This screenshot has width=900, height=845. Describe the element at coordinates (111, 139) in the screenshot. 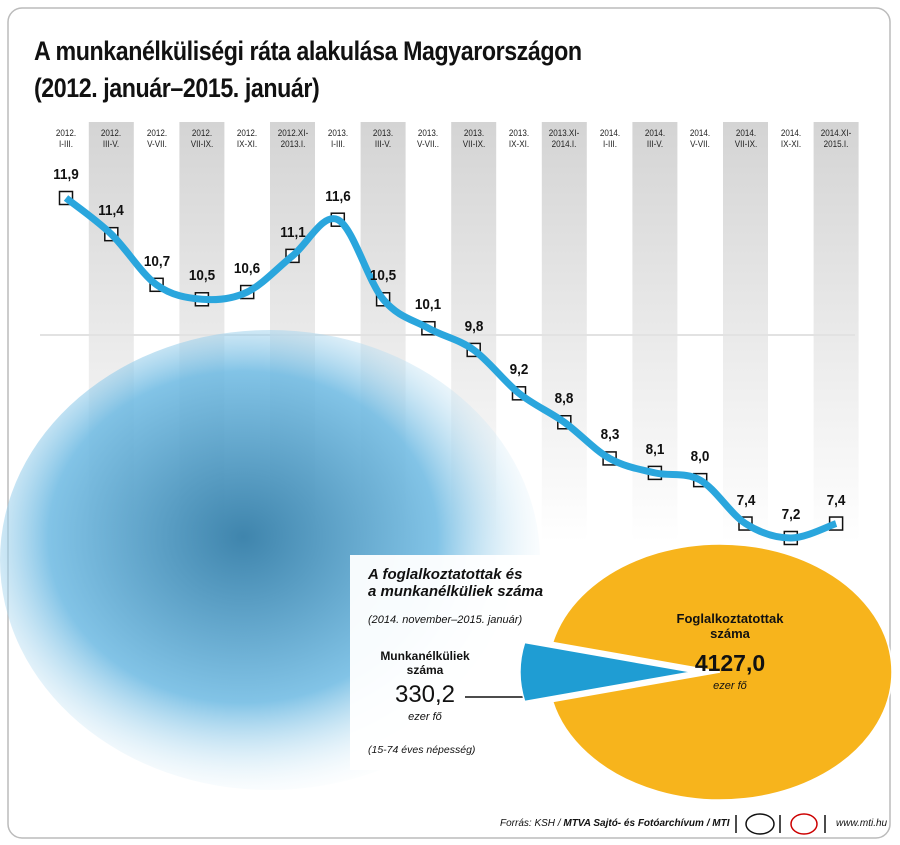

I see `x-tick-label: 2012. III-V.` at that location.